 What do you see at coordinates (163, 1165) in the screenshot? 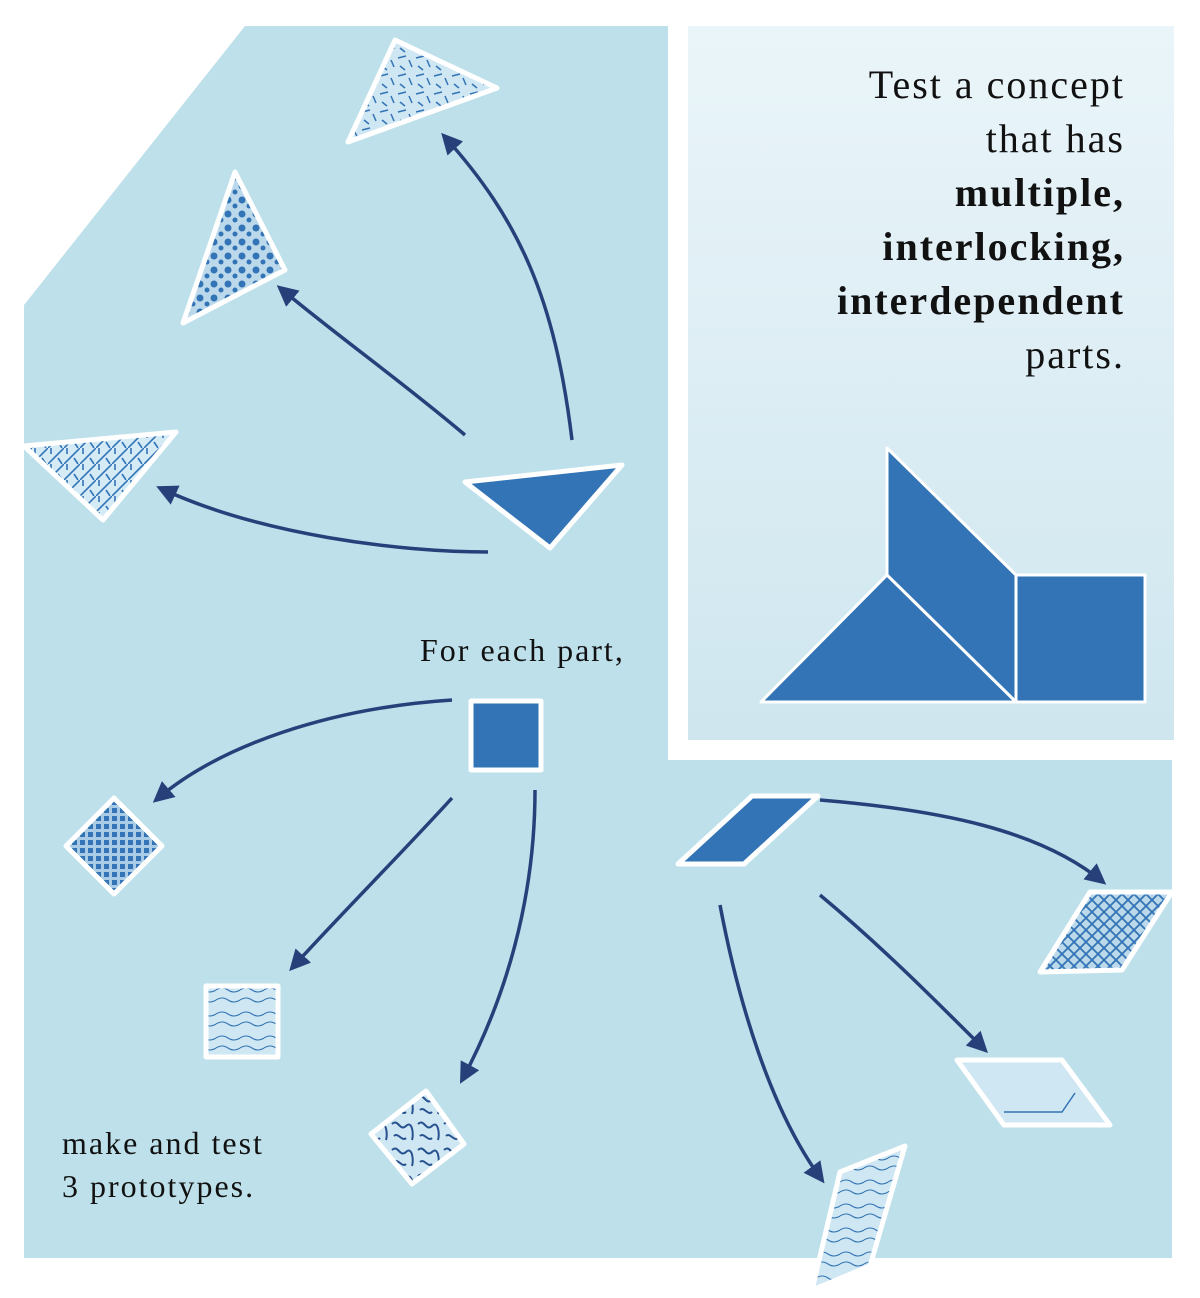
I see `make-and-test-label: make and test 3 prototypes.` at bounding box center [163, 1165].